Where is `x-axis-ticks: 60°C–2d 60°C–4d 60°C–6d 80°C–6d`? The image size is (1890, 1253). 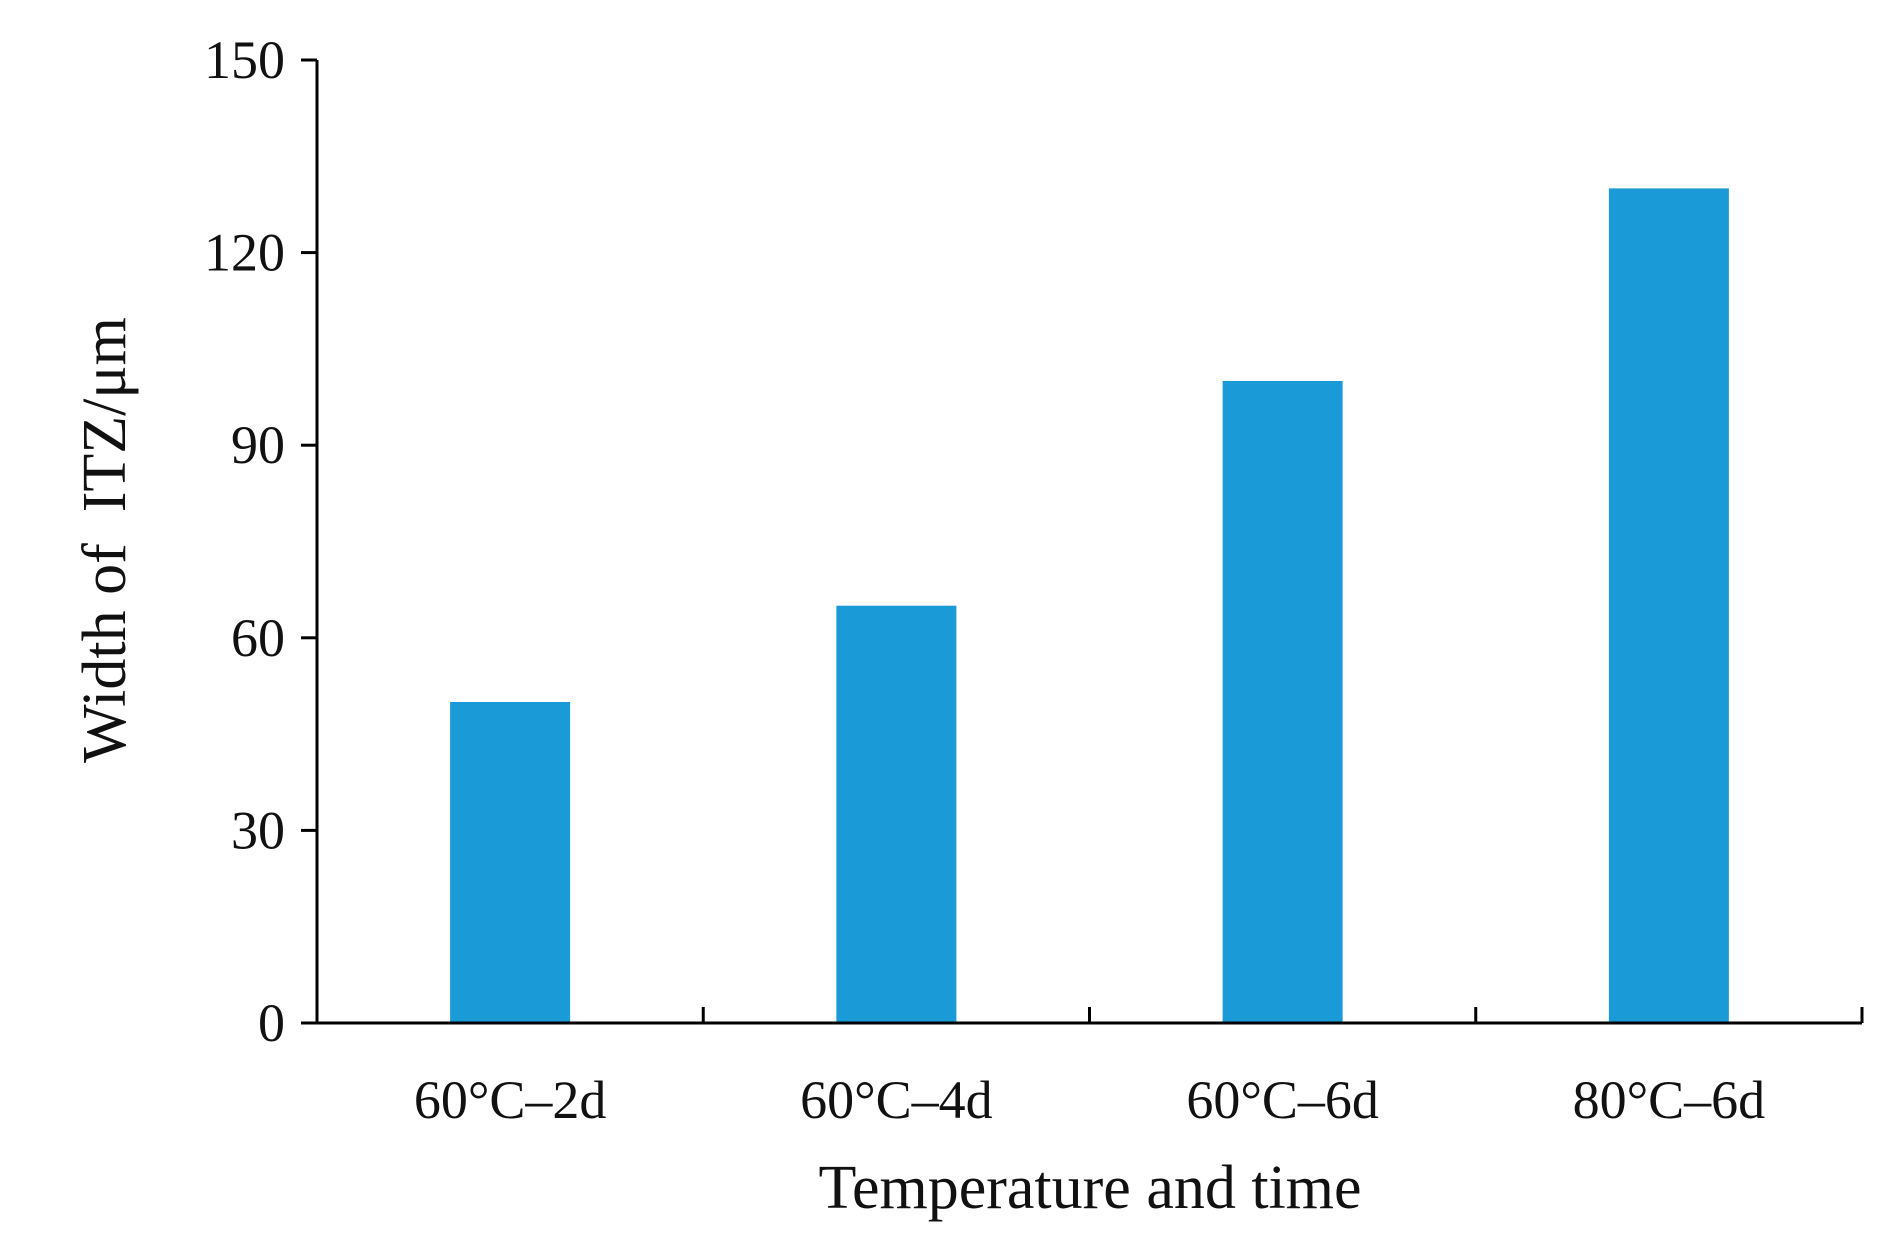 x-axis-ticks: 60°C–2d 60°C–4d 60°C–6d 80°C–6d is located at coordinates (1139, 1068).